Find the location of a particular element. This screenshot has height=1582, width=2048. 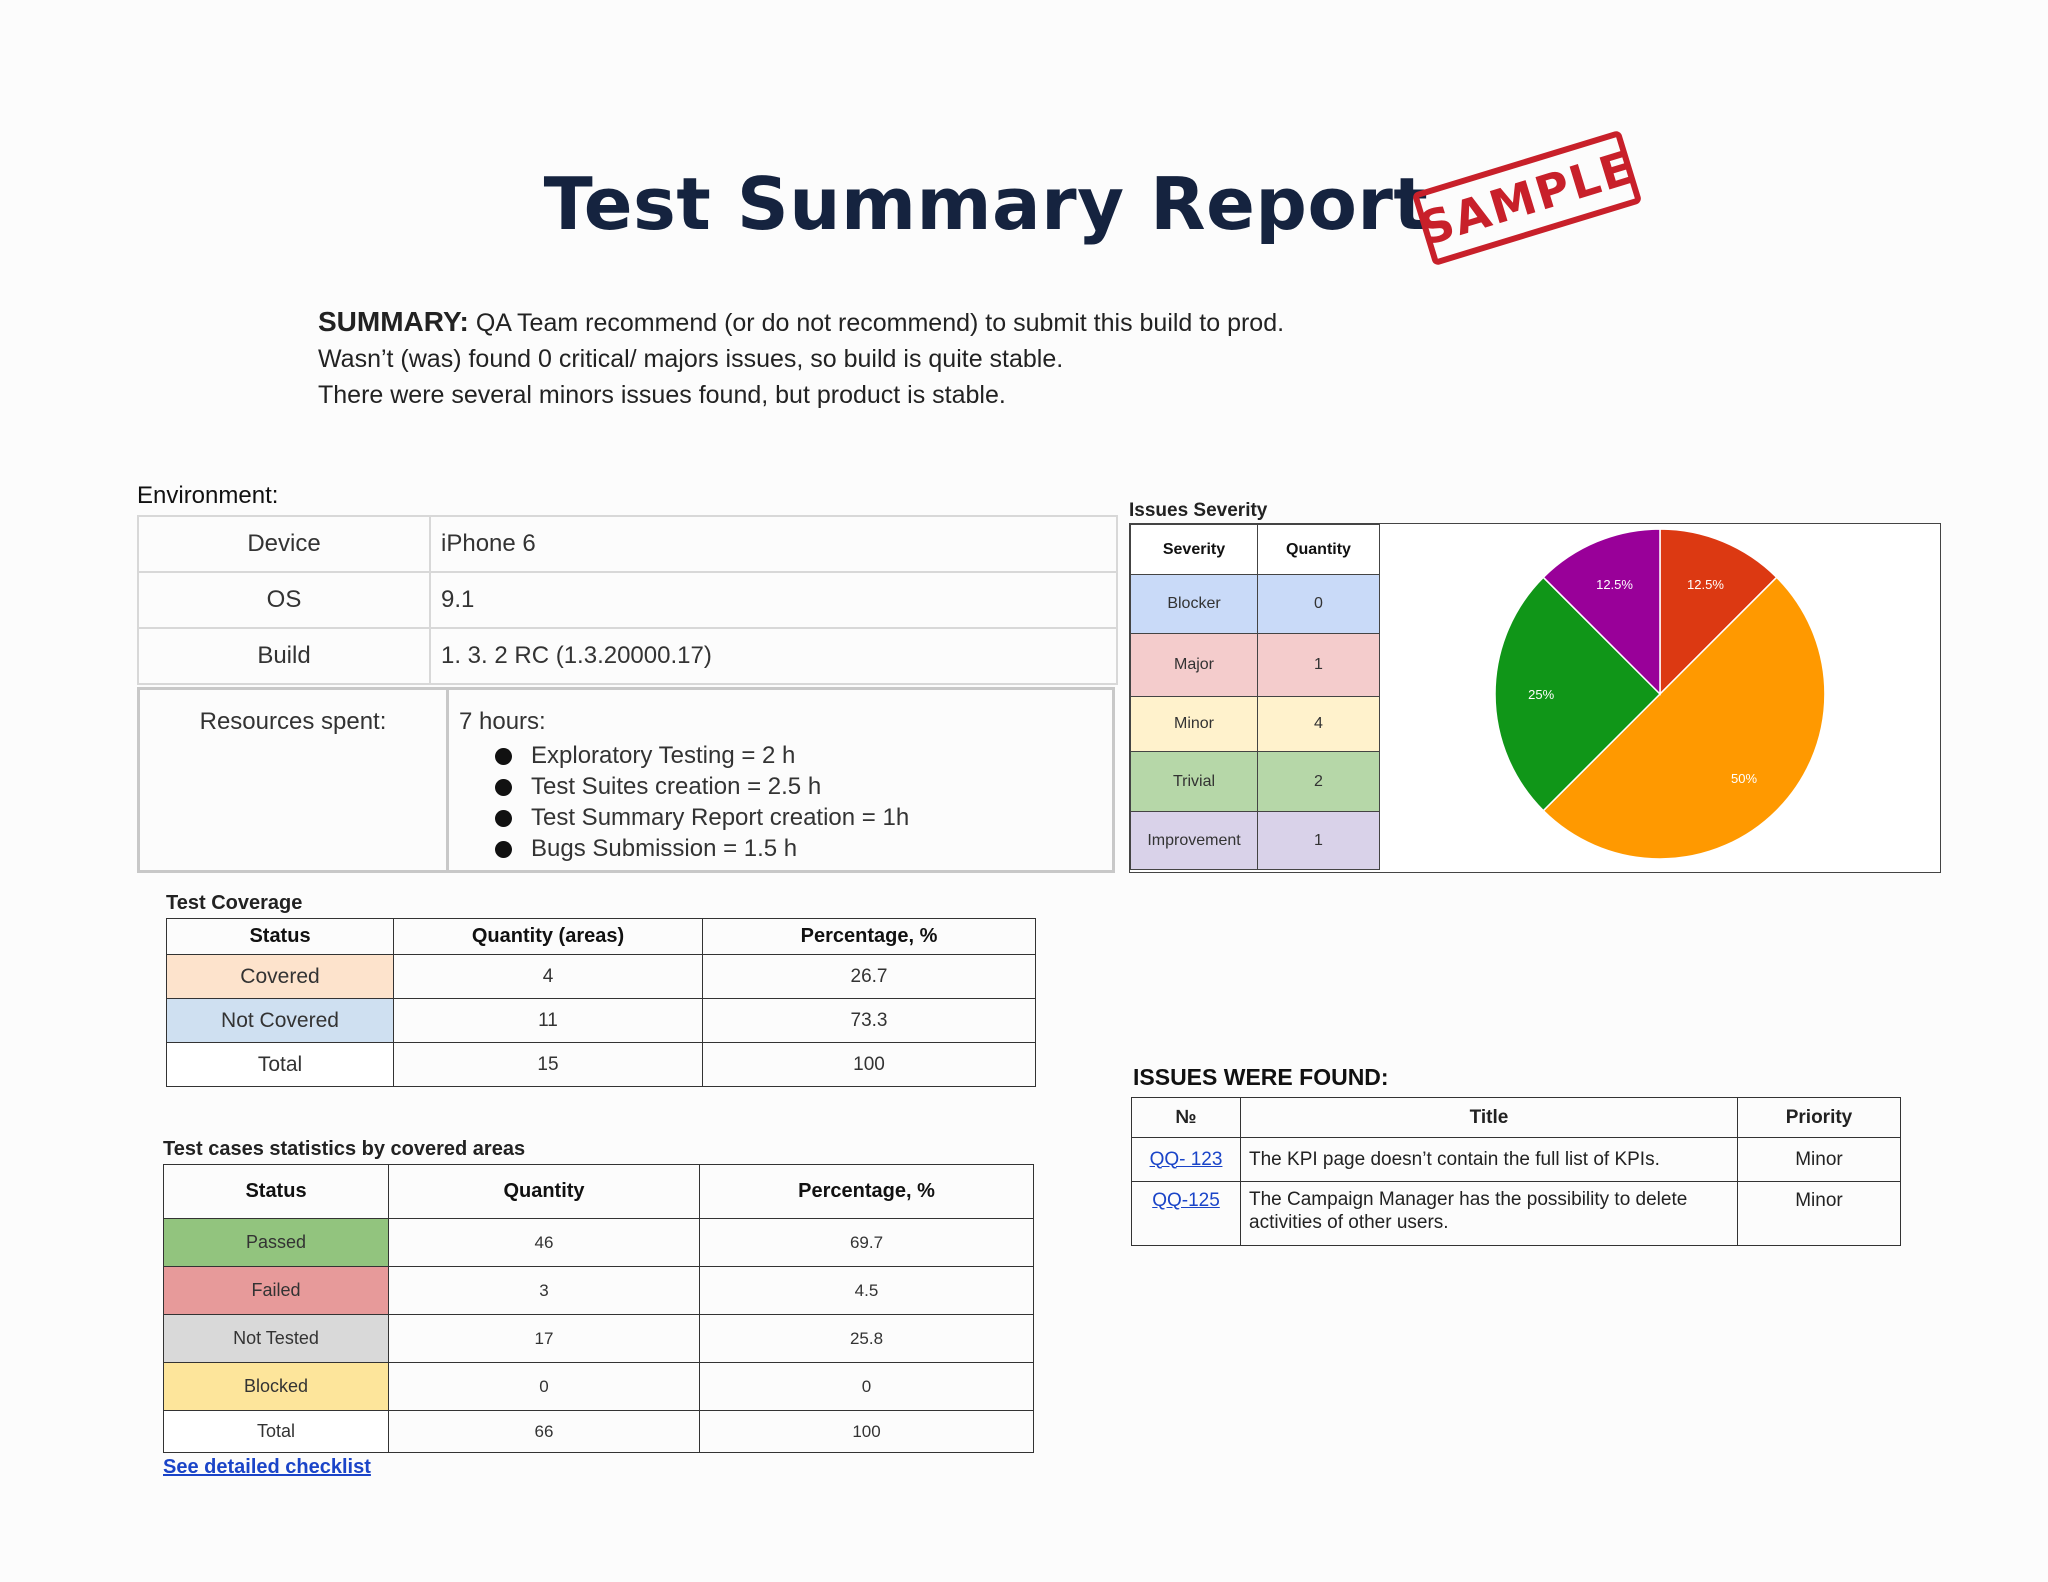

table-row: Not Covered 11 73.3 is located at coordinates (601, 1020).